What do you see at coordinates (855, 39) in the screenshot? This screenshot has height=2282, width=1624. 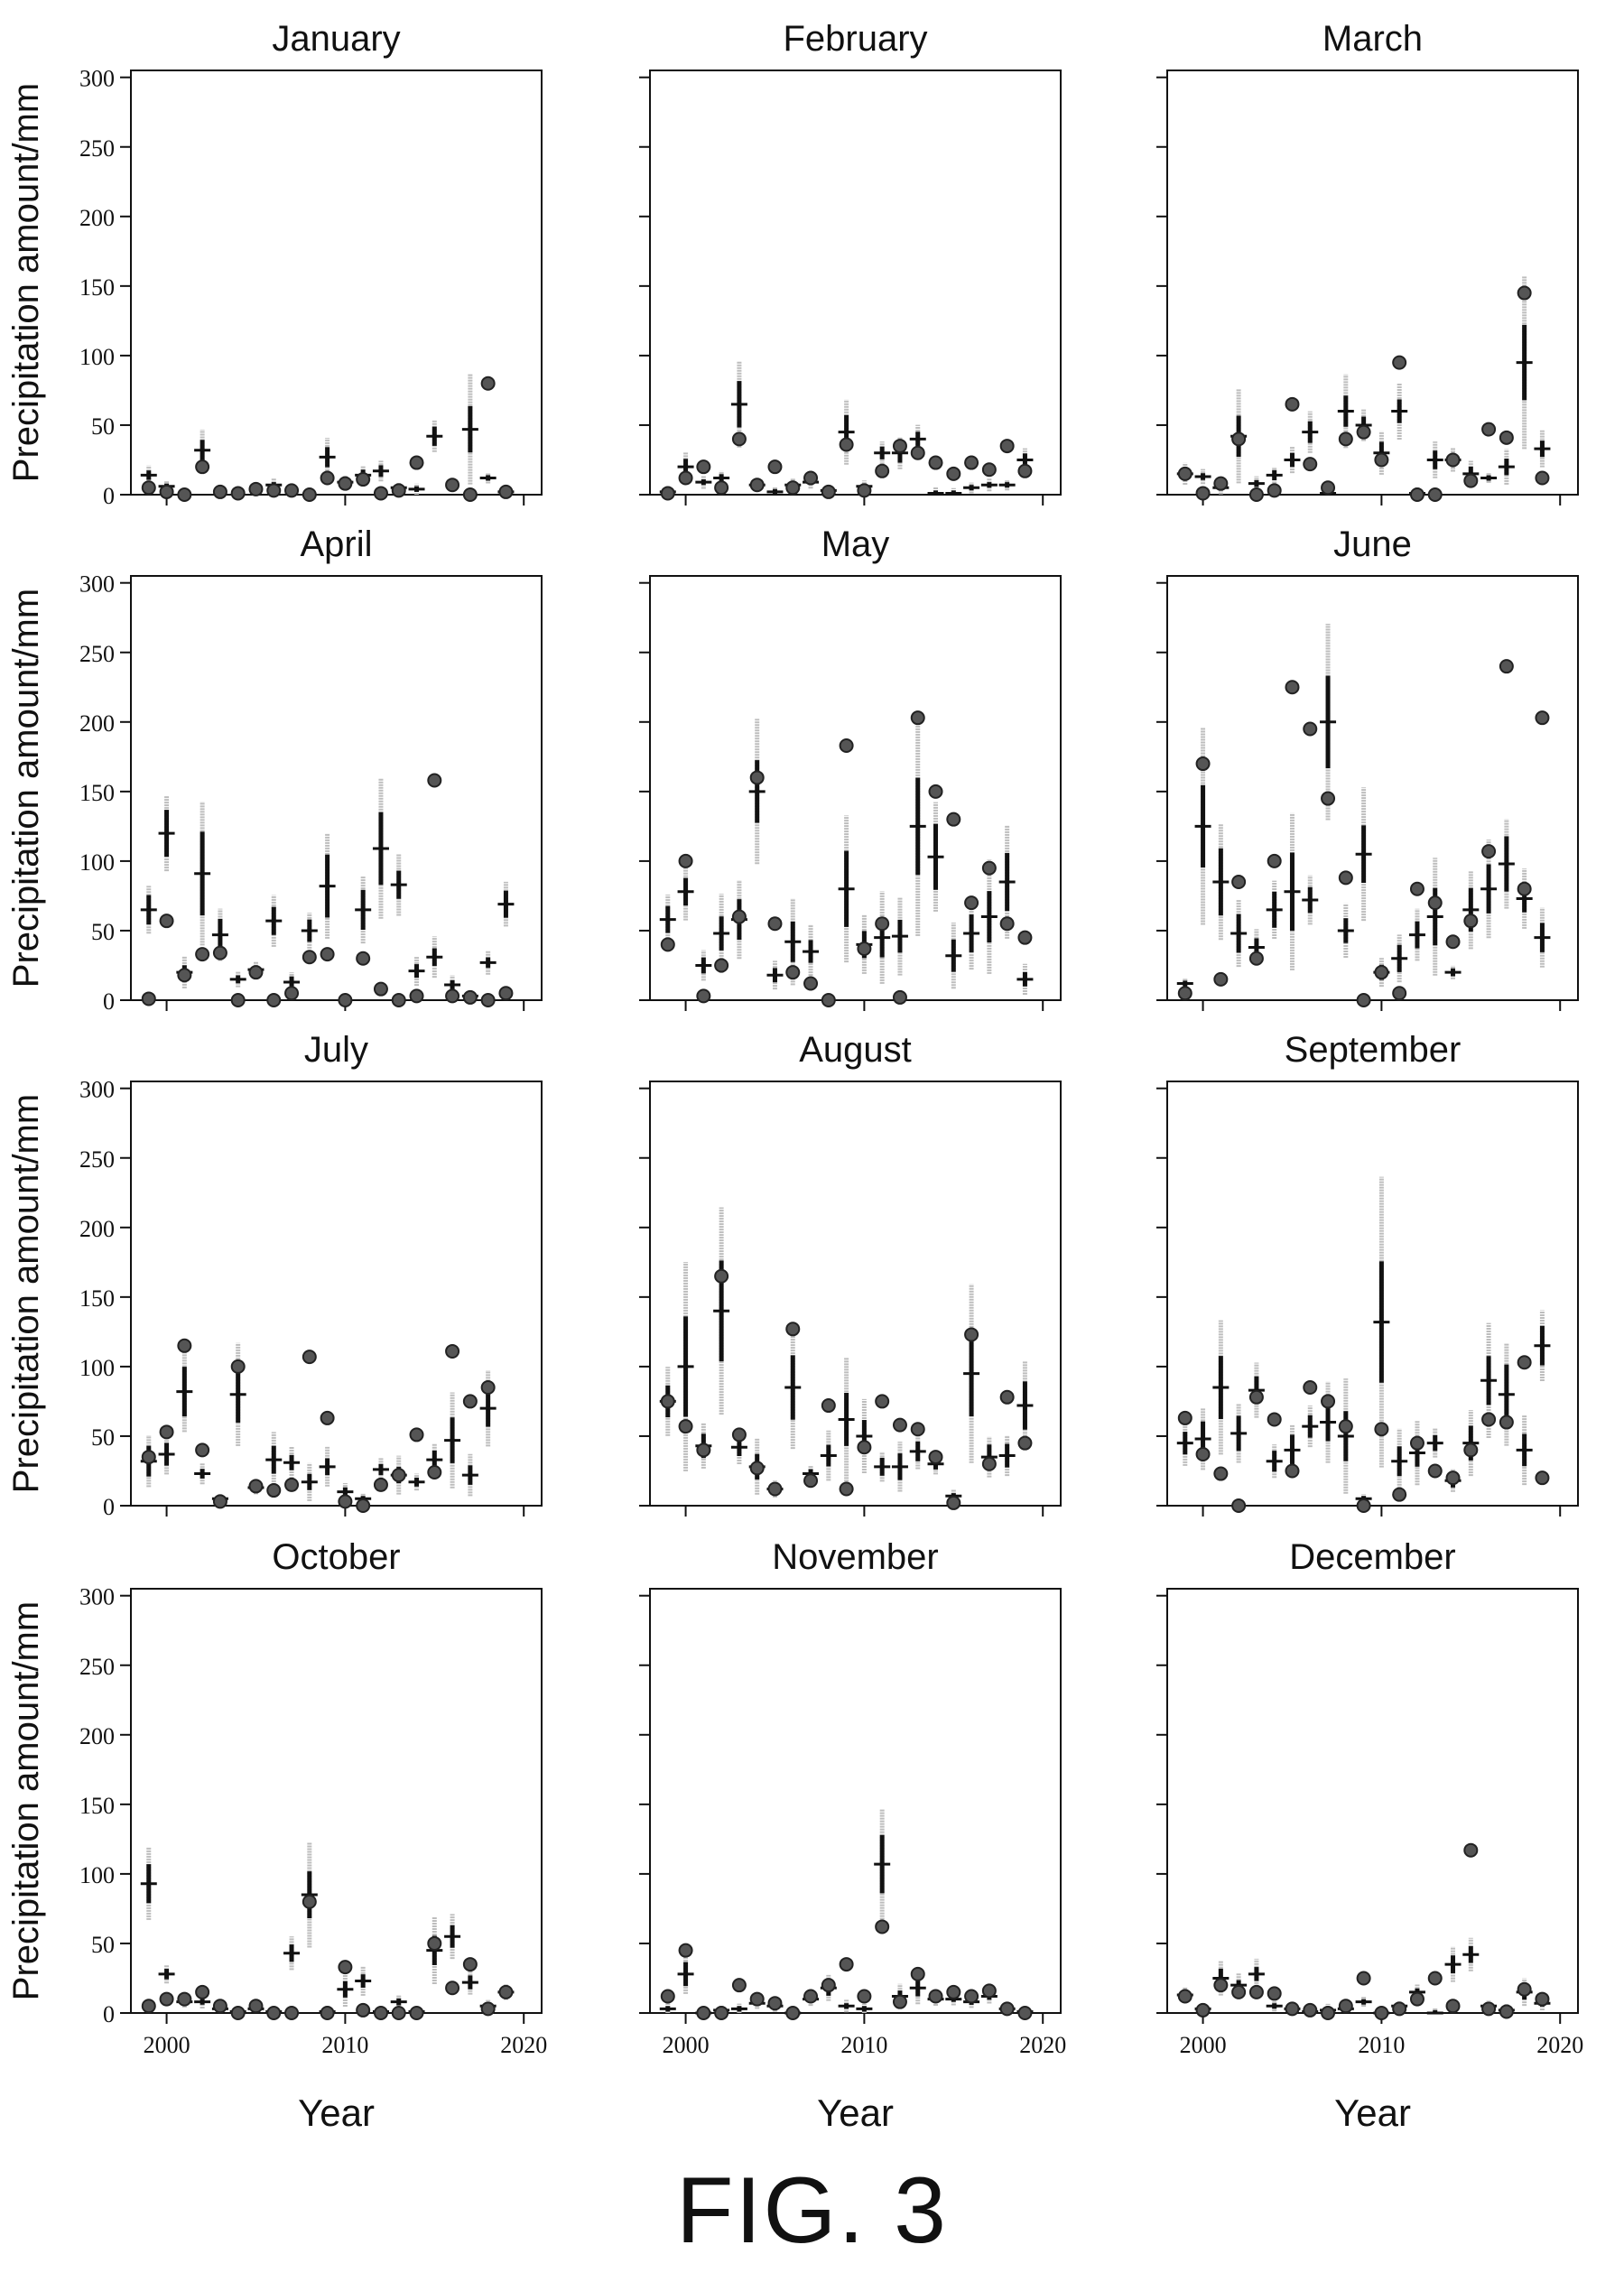 I see `panel-title: February` at bounding box center [855, 39].